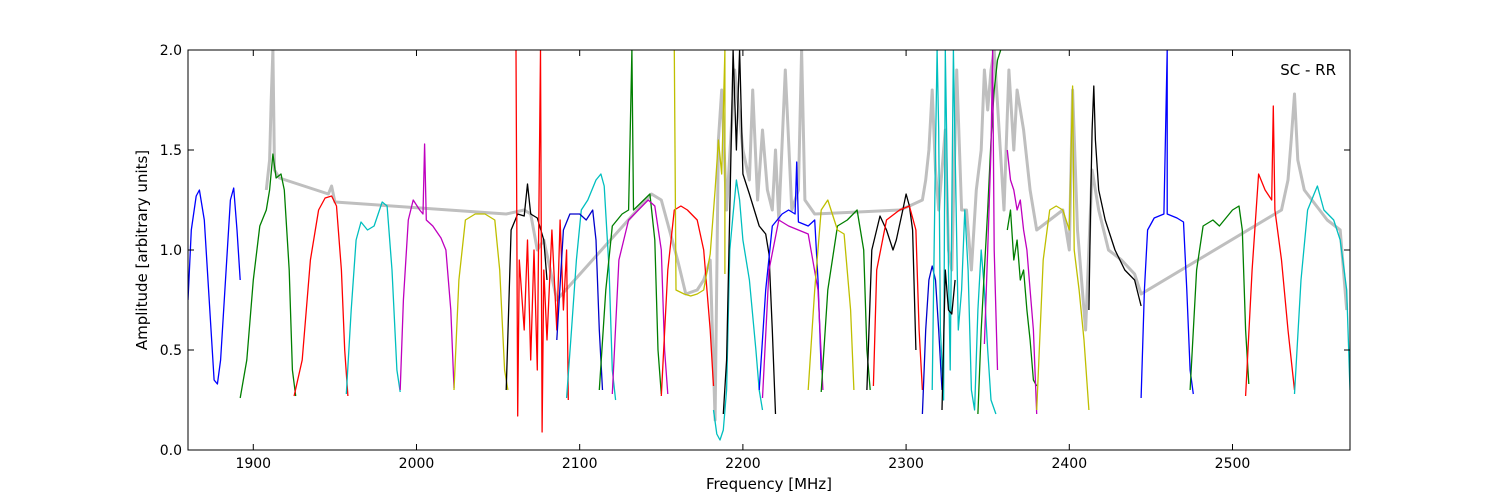 The width and height of the screenshot is (1500, 500). Describe the element at coordinates (171, 451) in the screenshot. I see `y-tick-label: 0.0` at that location.